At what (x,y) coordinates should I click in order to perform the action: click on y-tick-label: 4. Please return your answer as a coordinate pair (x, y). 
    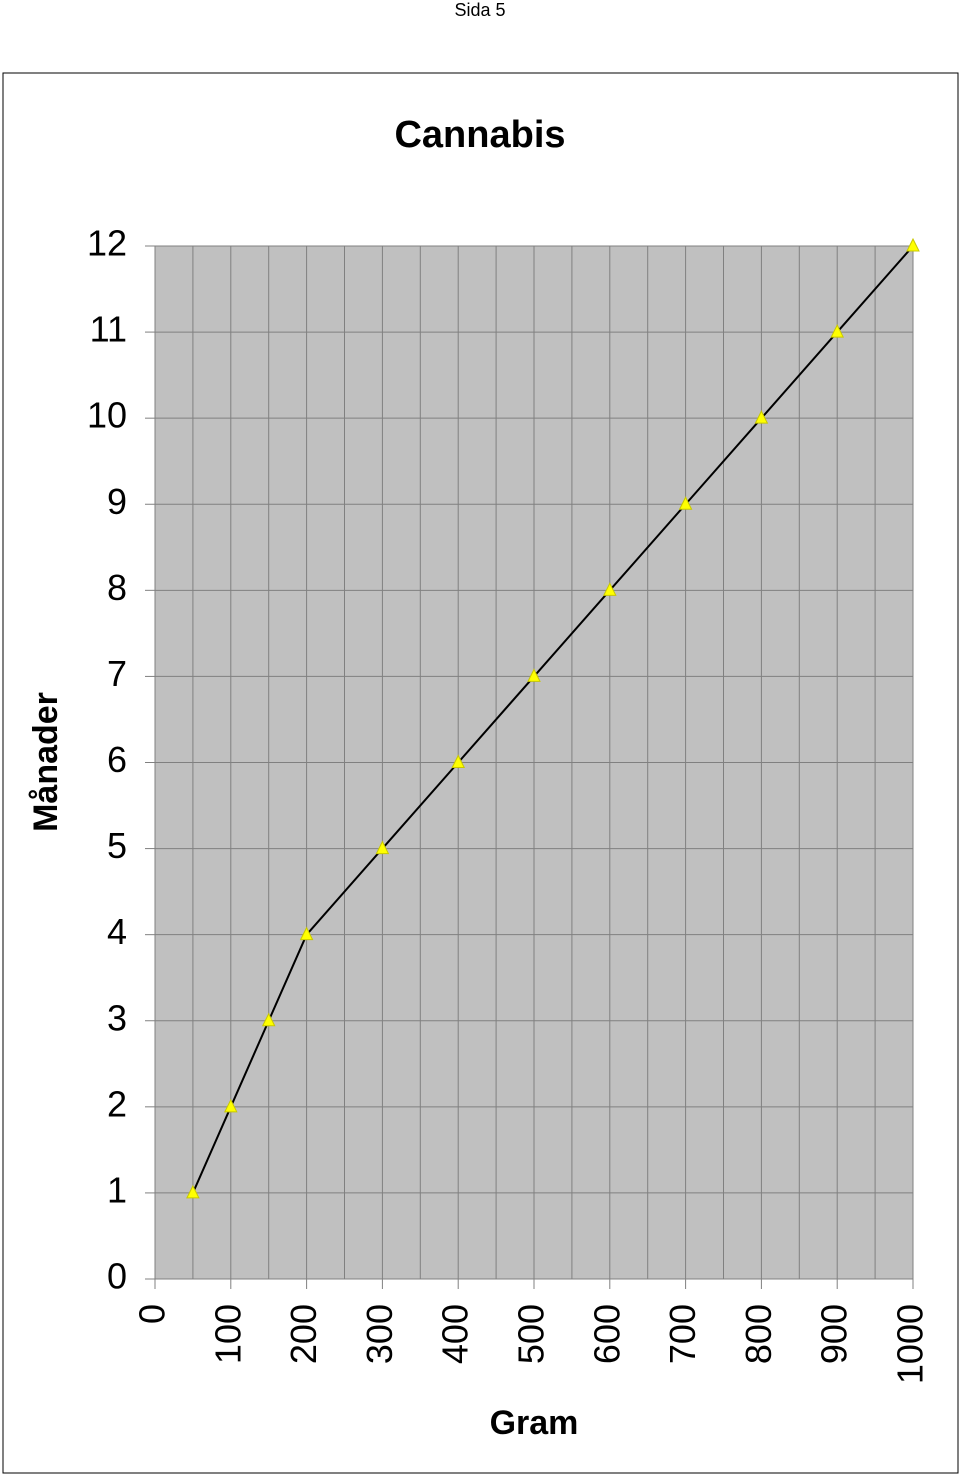
    Looking at the image, I should click on (117, 931).